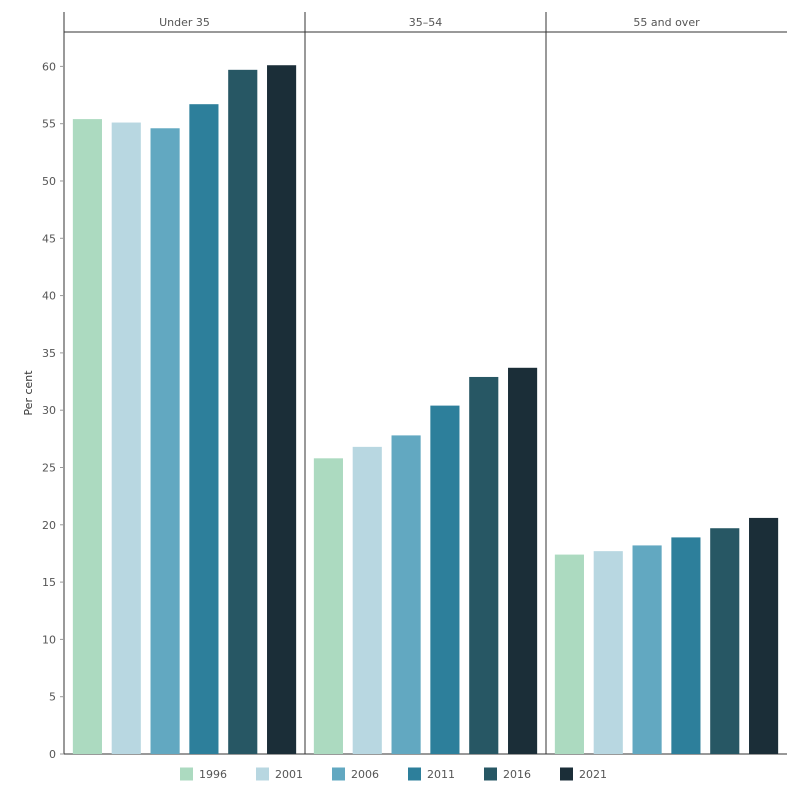 This screenshot has height=800, width=800. Describe the element at coordinates (328, 606) in the screenshot. I see `bar-35-54-1996: 35–54 1996: 25.8` at that location.